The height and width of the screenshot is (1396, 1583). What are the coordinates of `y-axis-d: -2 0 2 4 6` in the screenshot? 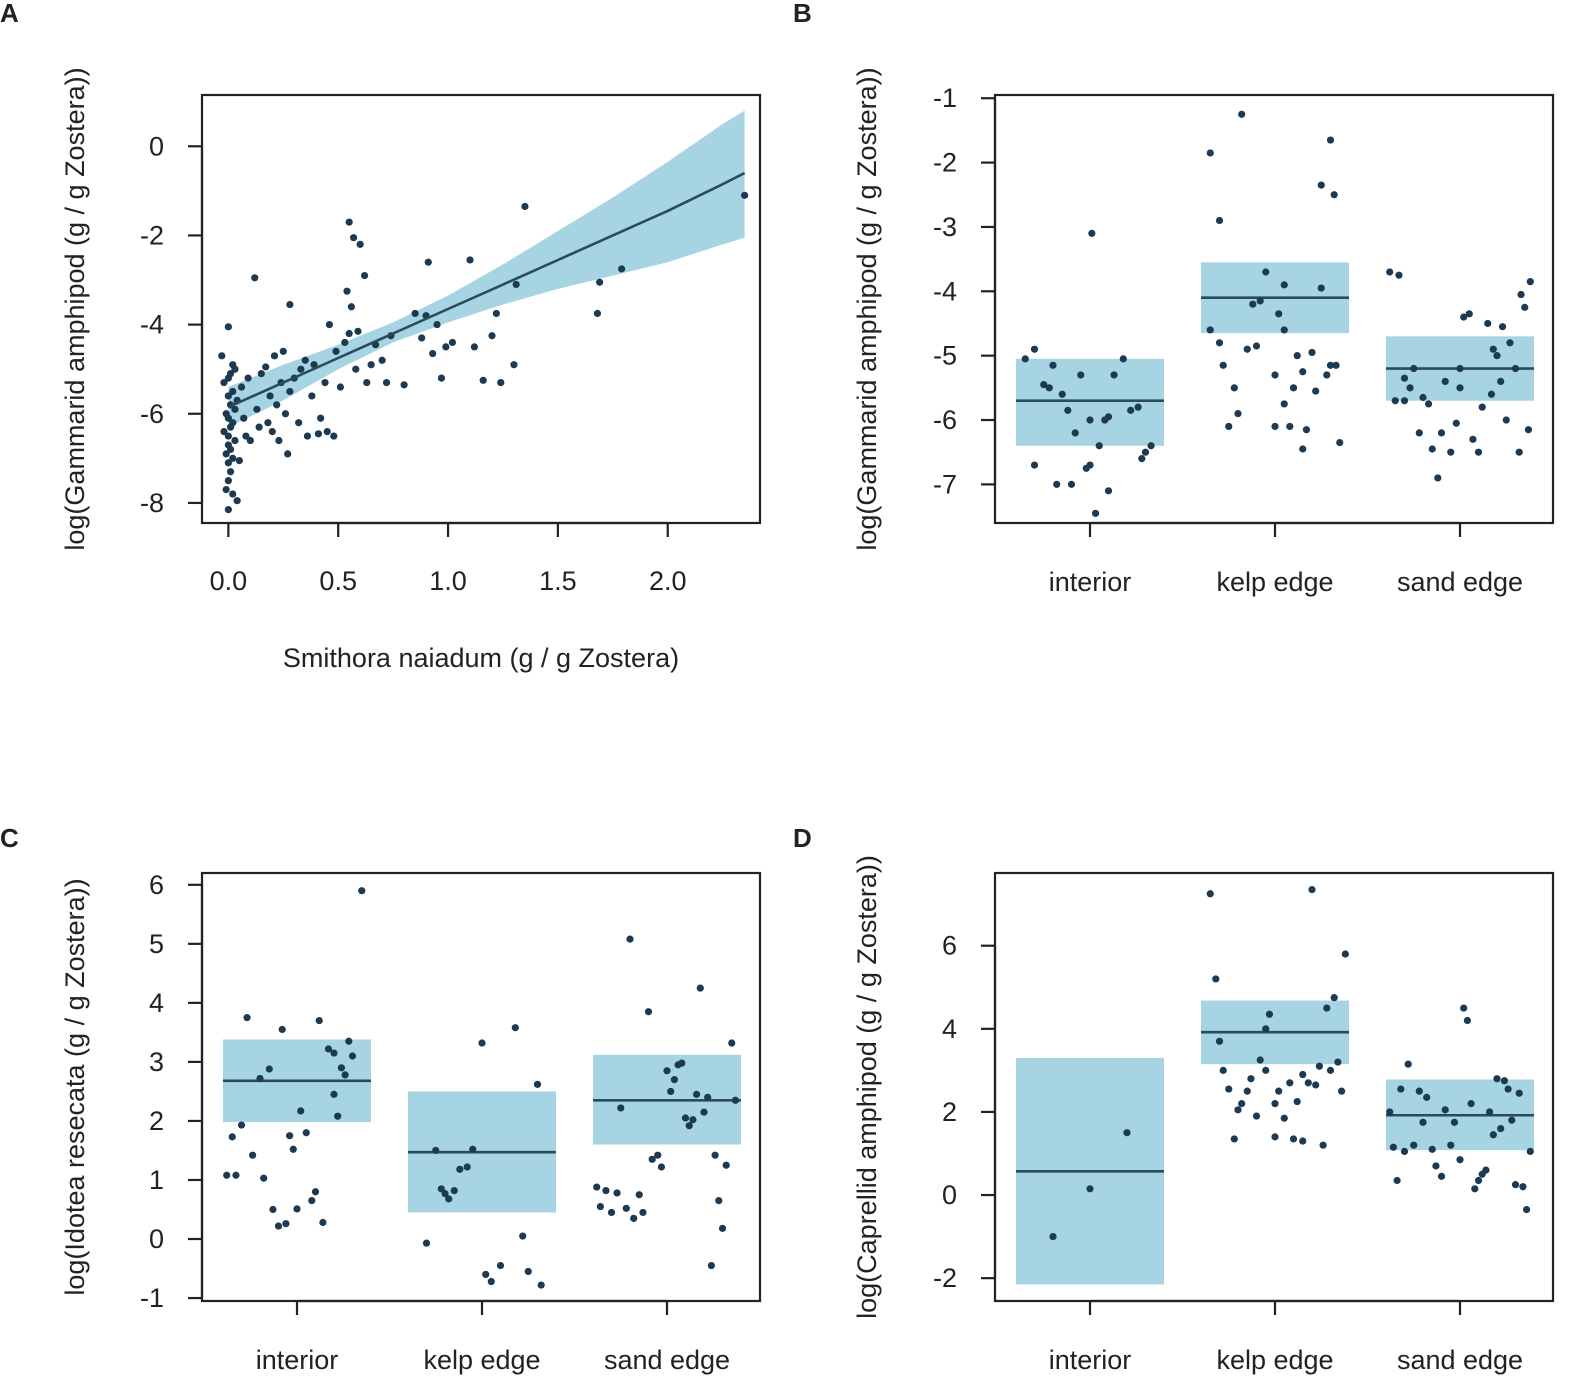 It's located at (965, 1112).